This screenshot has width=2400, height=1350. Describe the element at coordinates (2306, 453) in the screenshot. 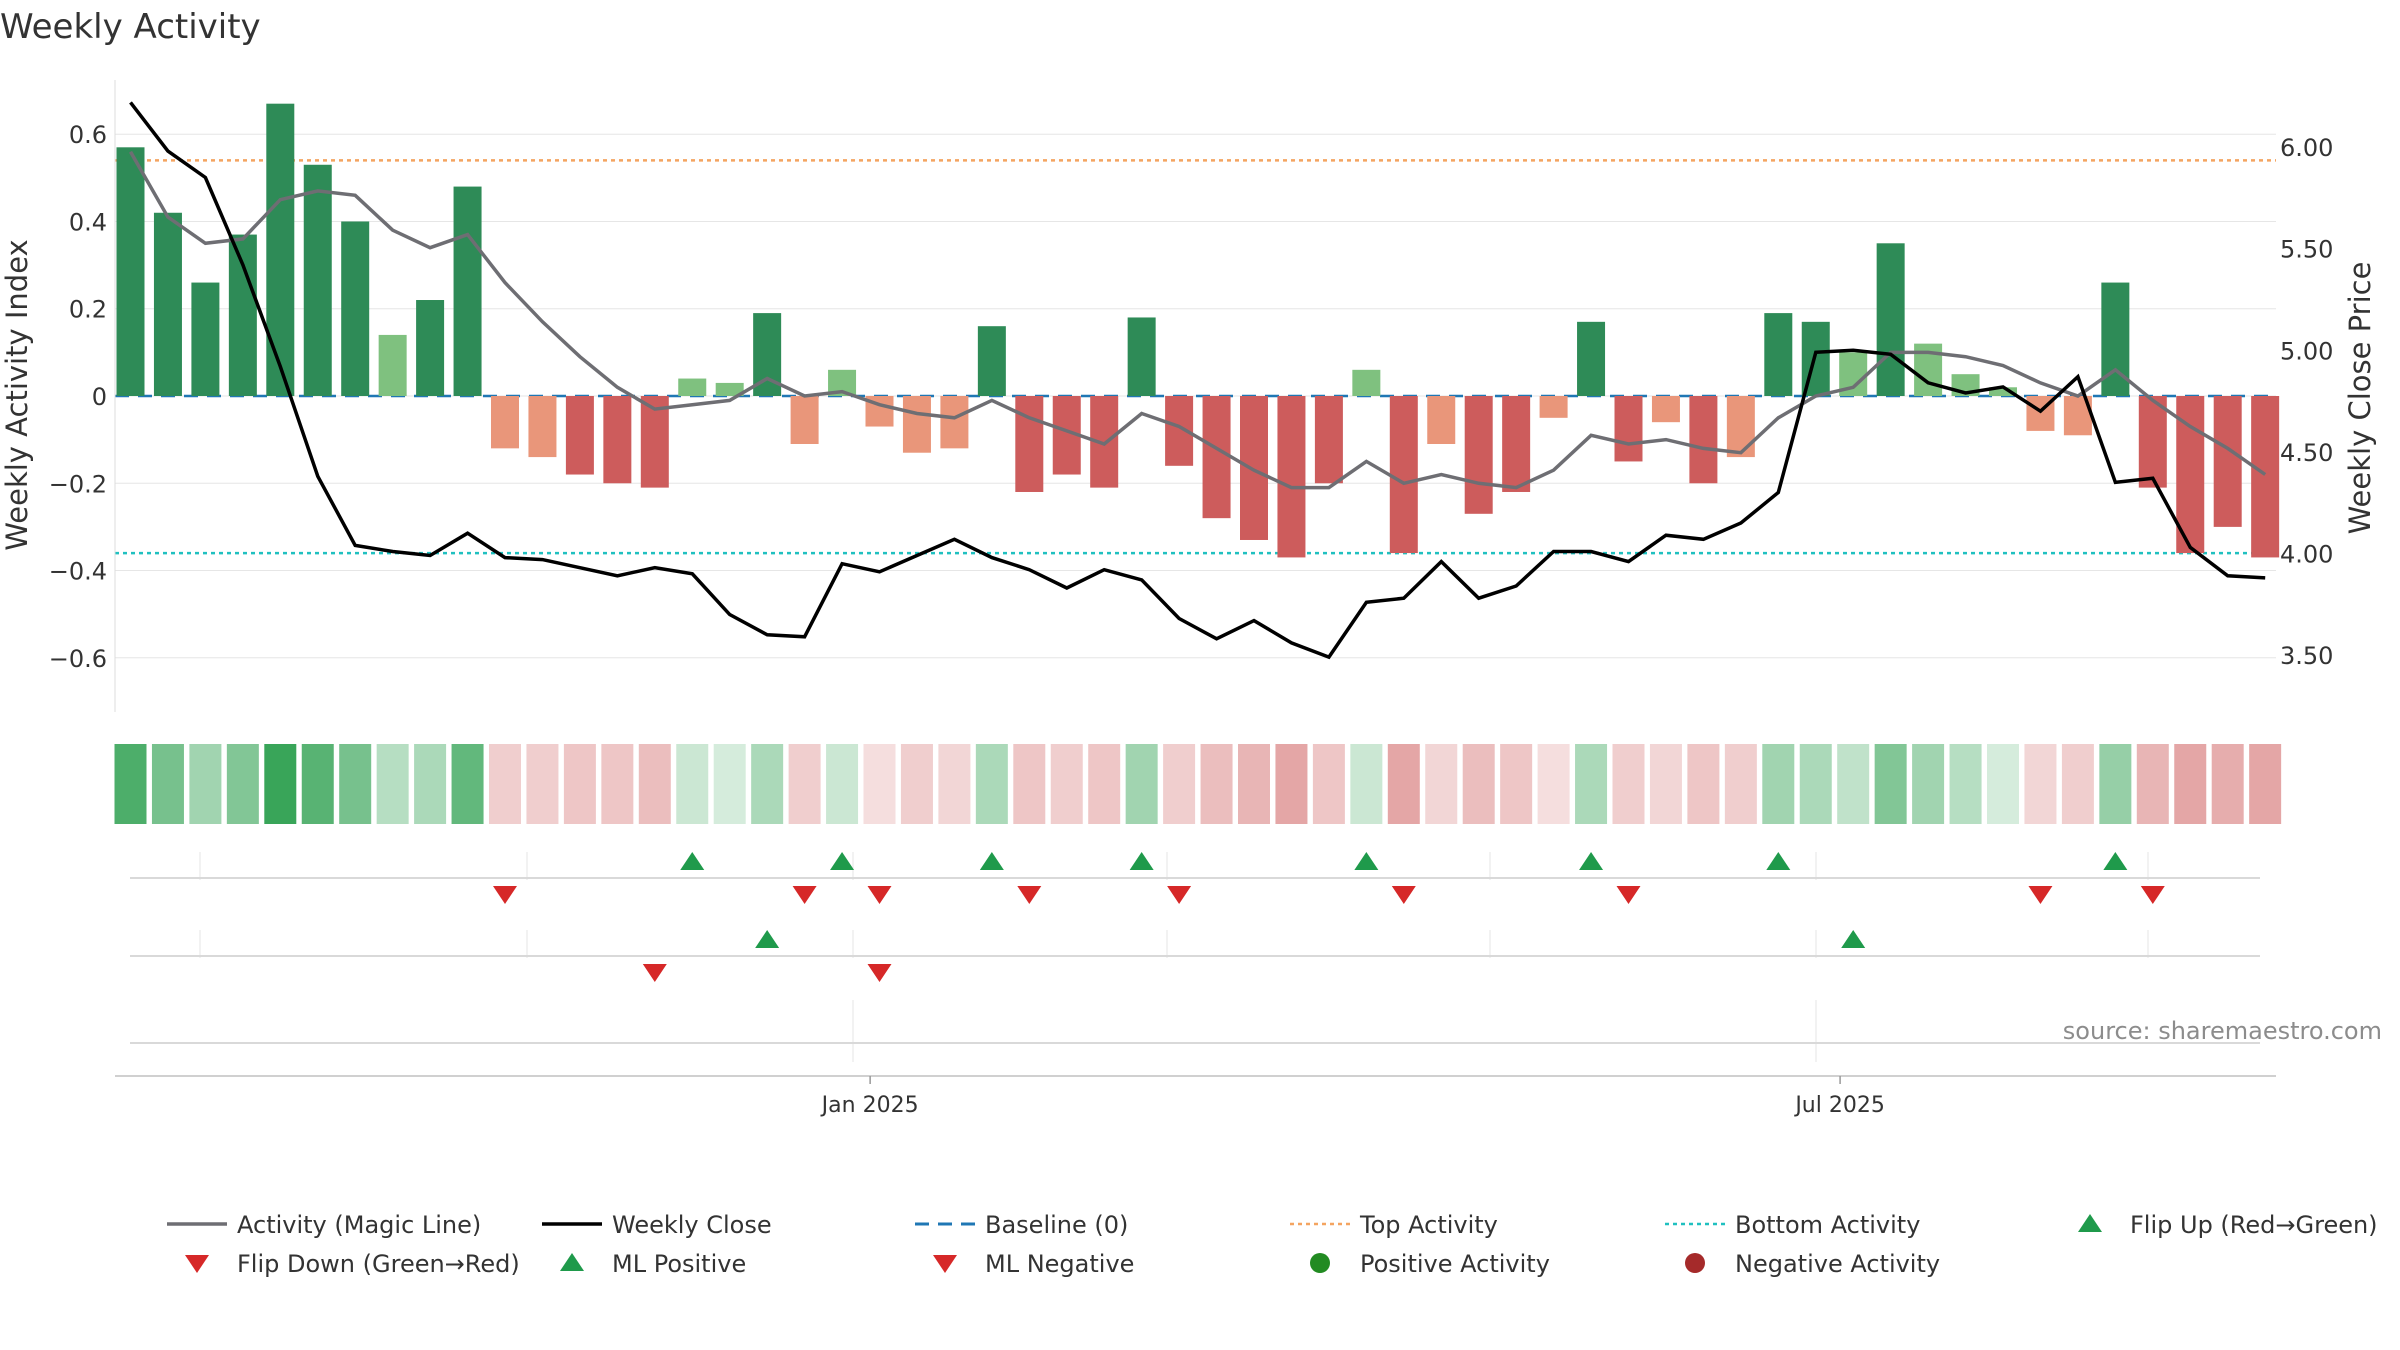

I see `y2-tick-label: 4.50` at that location.